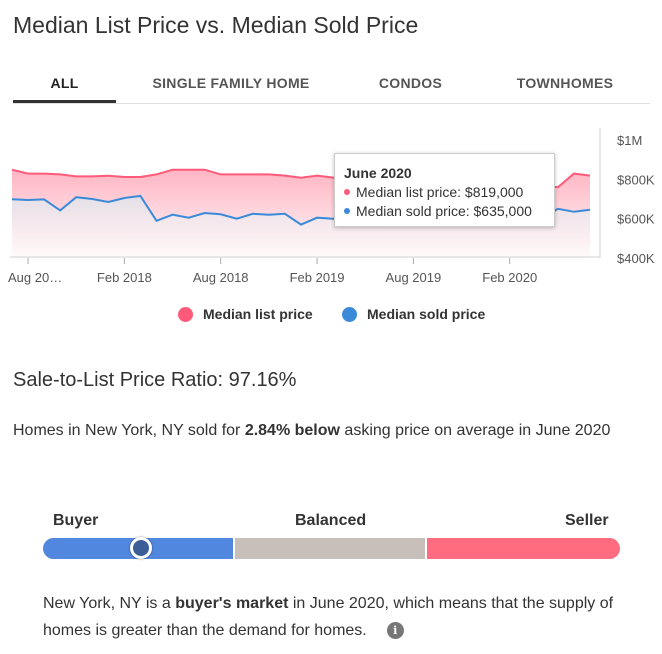  I want to click on tab-single-family-home-label: SINGLE FAMILY HOME, so click(231, 83).